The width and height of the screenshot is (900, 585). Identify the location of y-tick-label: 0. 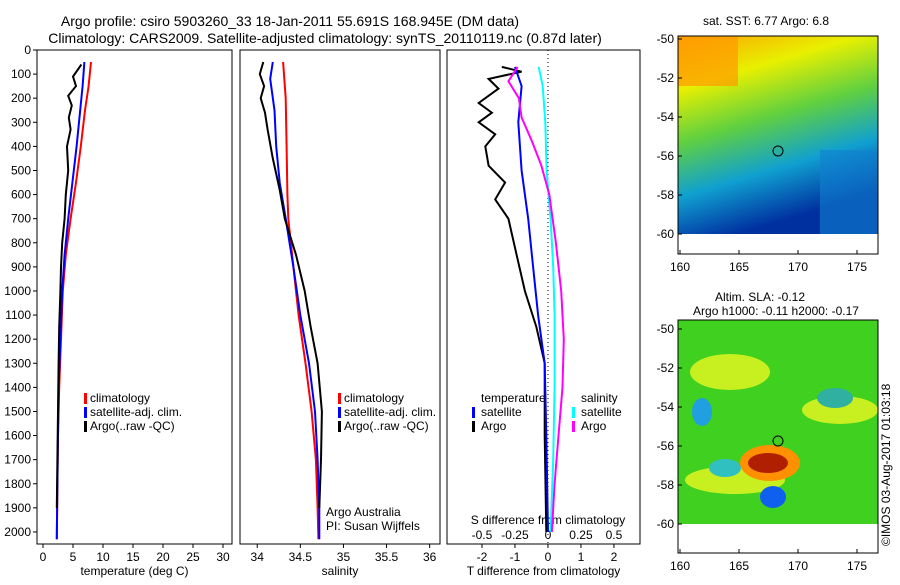
(27, 50).